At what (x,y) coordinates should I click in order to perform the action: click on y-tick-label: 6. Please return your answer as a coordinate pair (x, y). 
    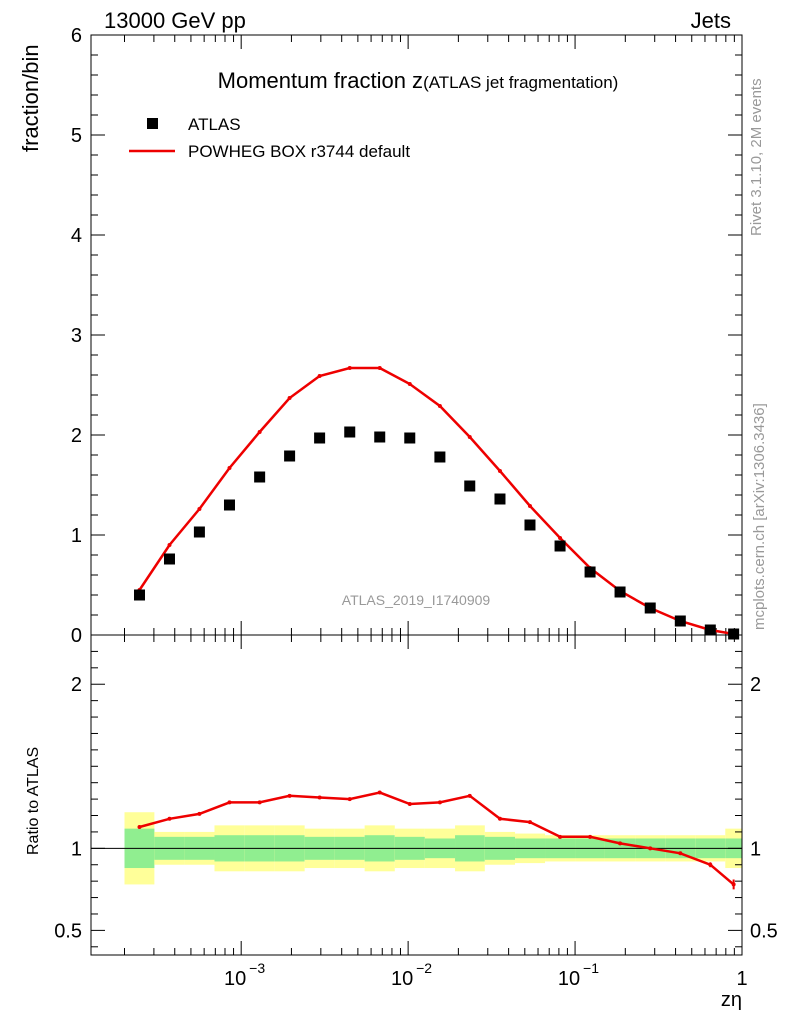
    Looking at the image, I should click on (76, 36).